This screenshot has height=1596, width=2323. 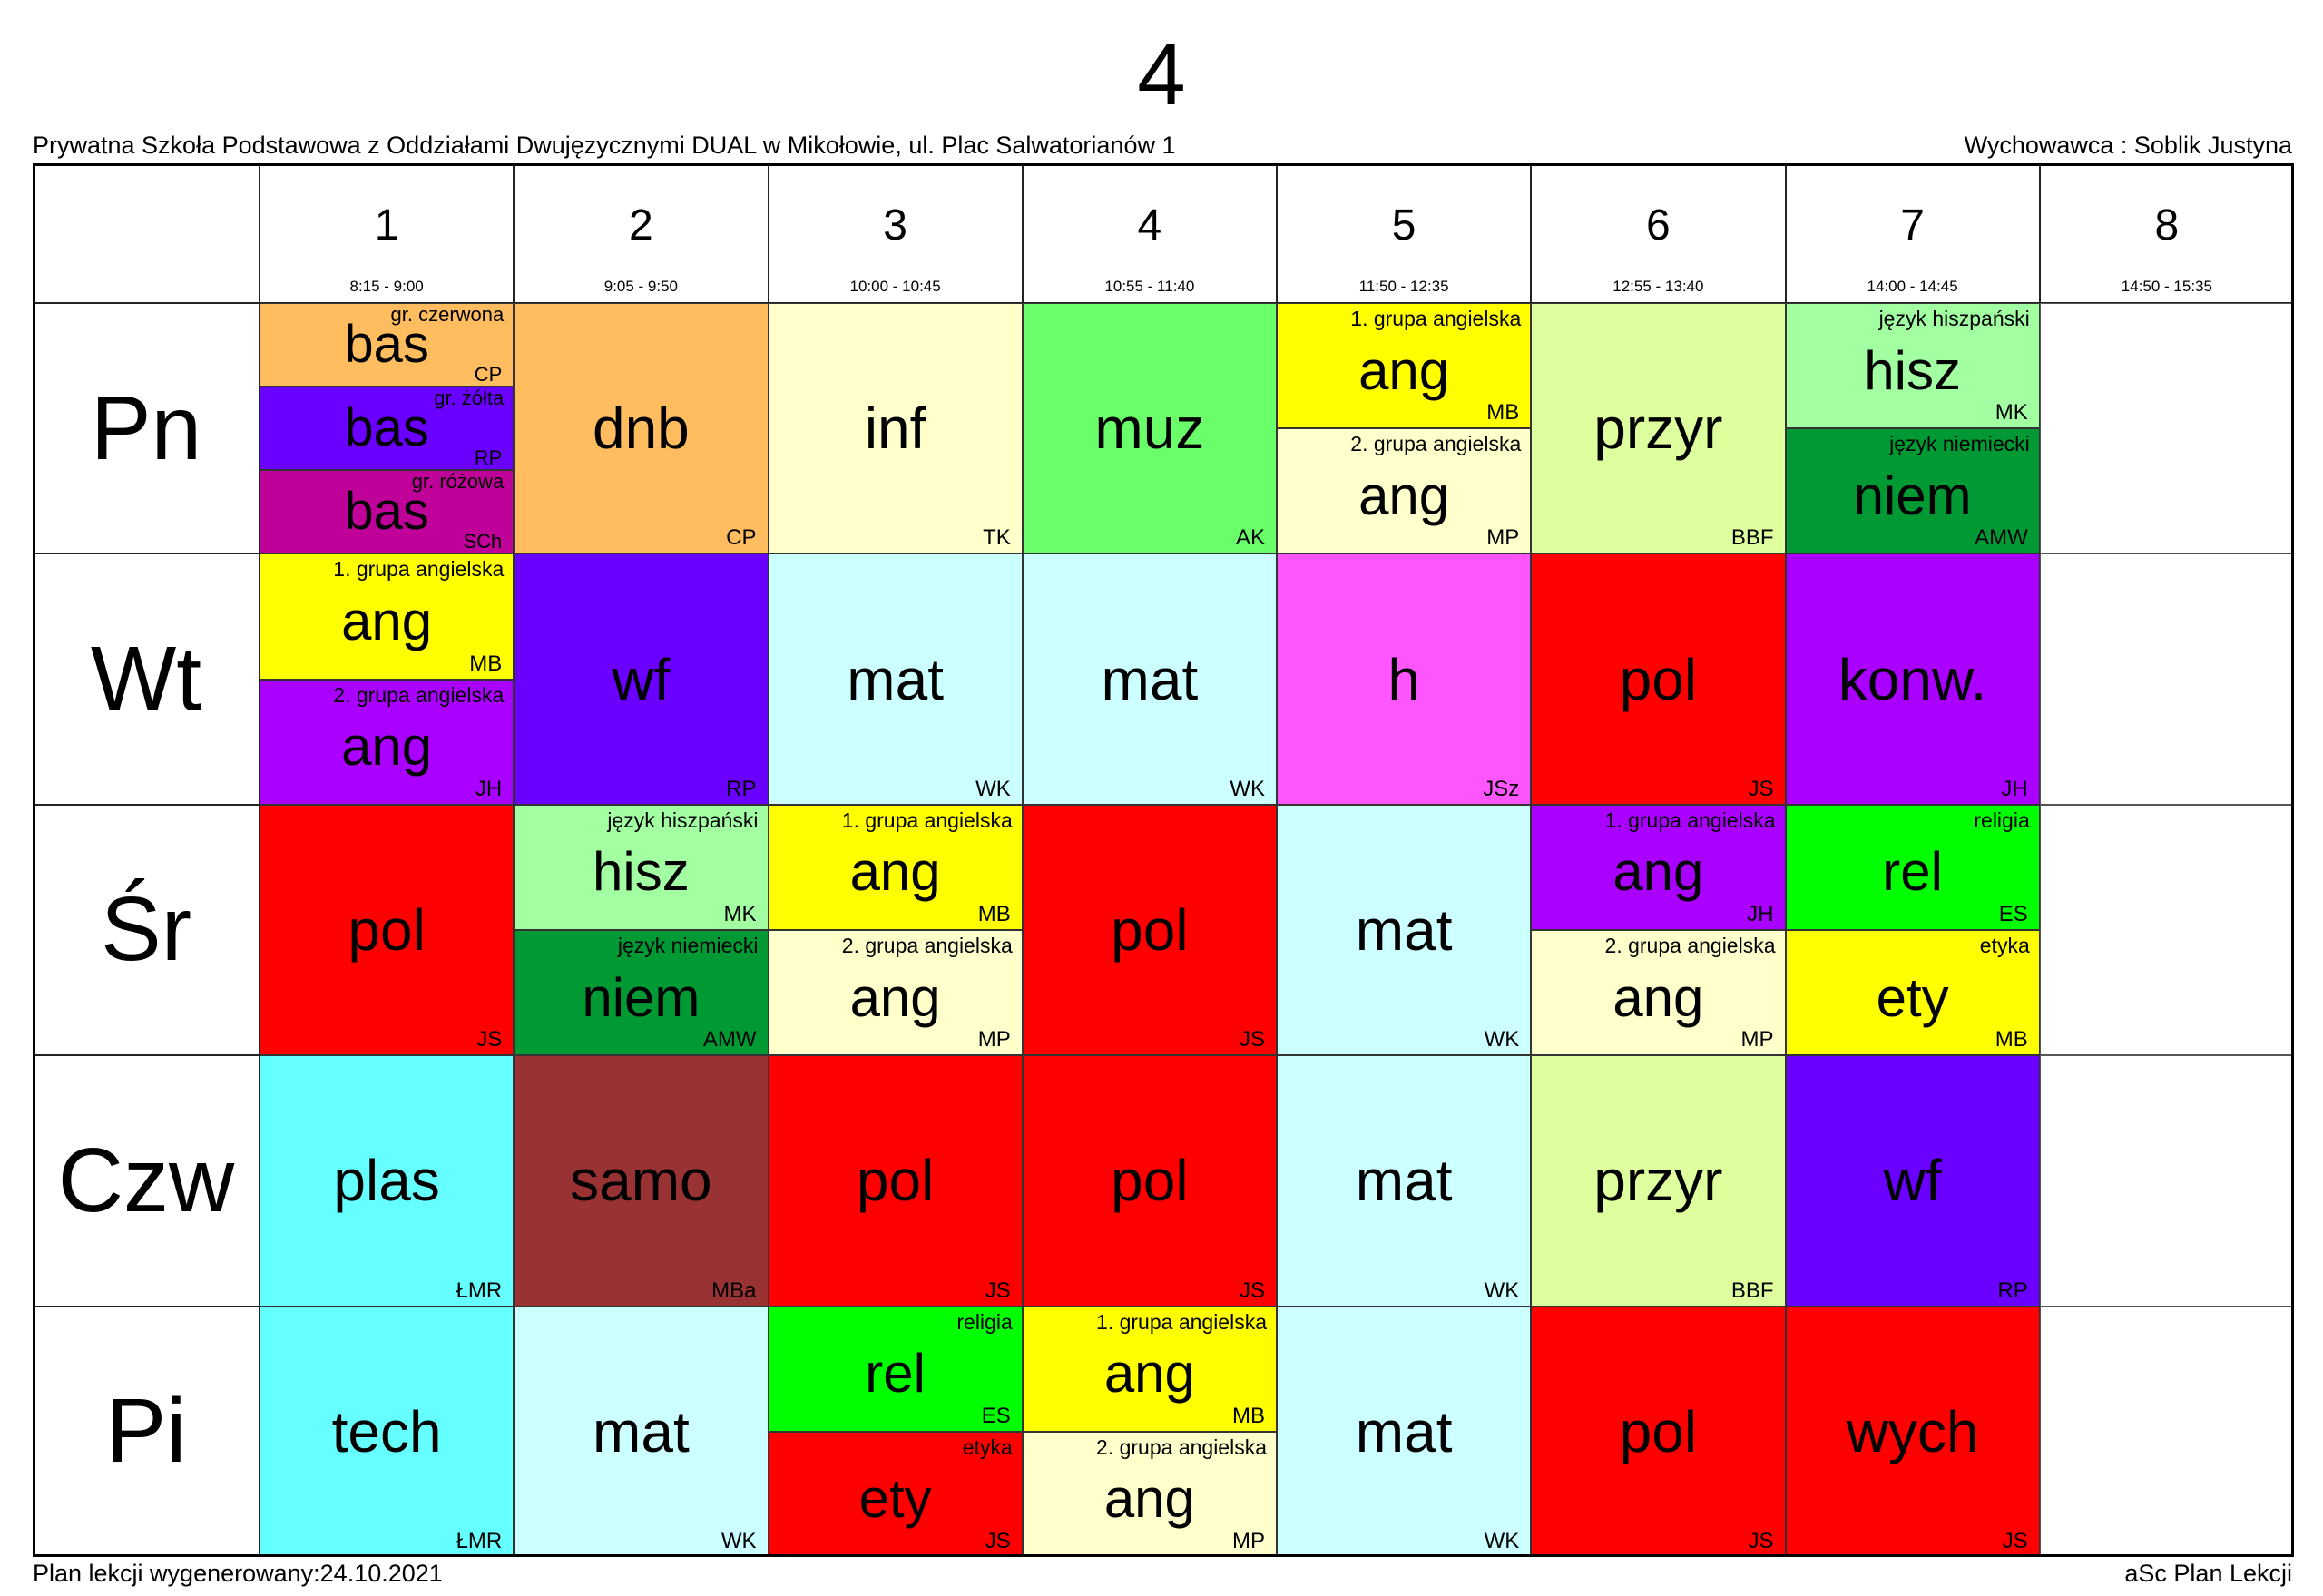 I want to click on lesson-cell: dnb CP, so click(x=641, y=428).